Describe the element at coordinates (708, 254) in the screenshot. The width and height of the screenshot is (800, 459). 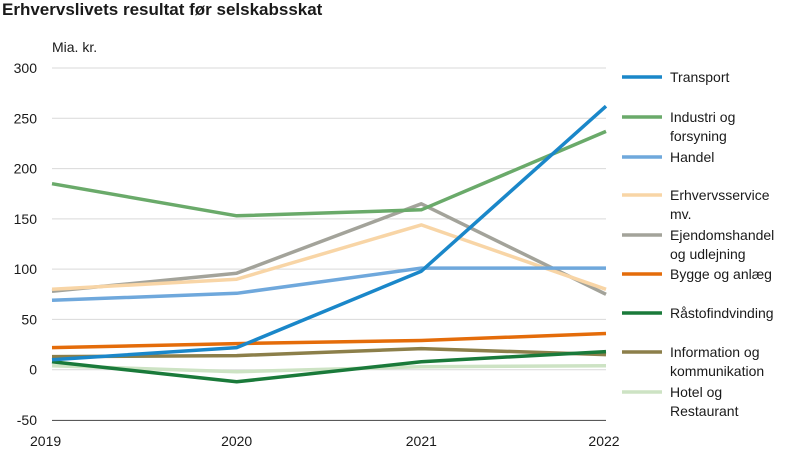
I see `legend-label: og udlejning` at that location.